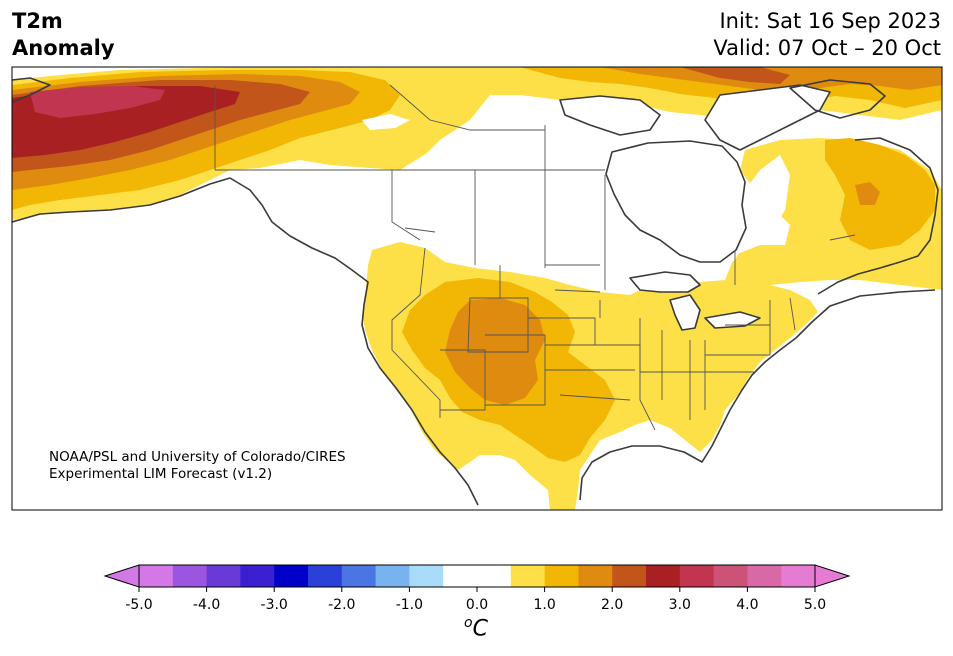  I want to click on init-date: Init: Sat 16 Sep 2023, so click(830, 21).